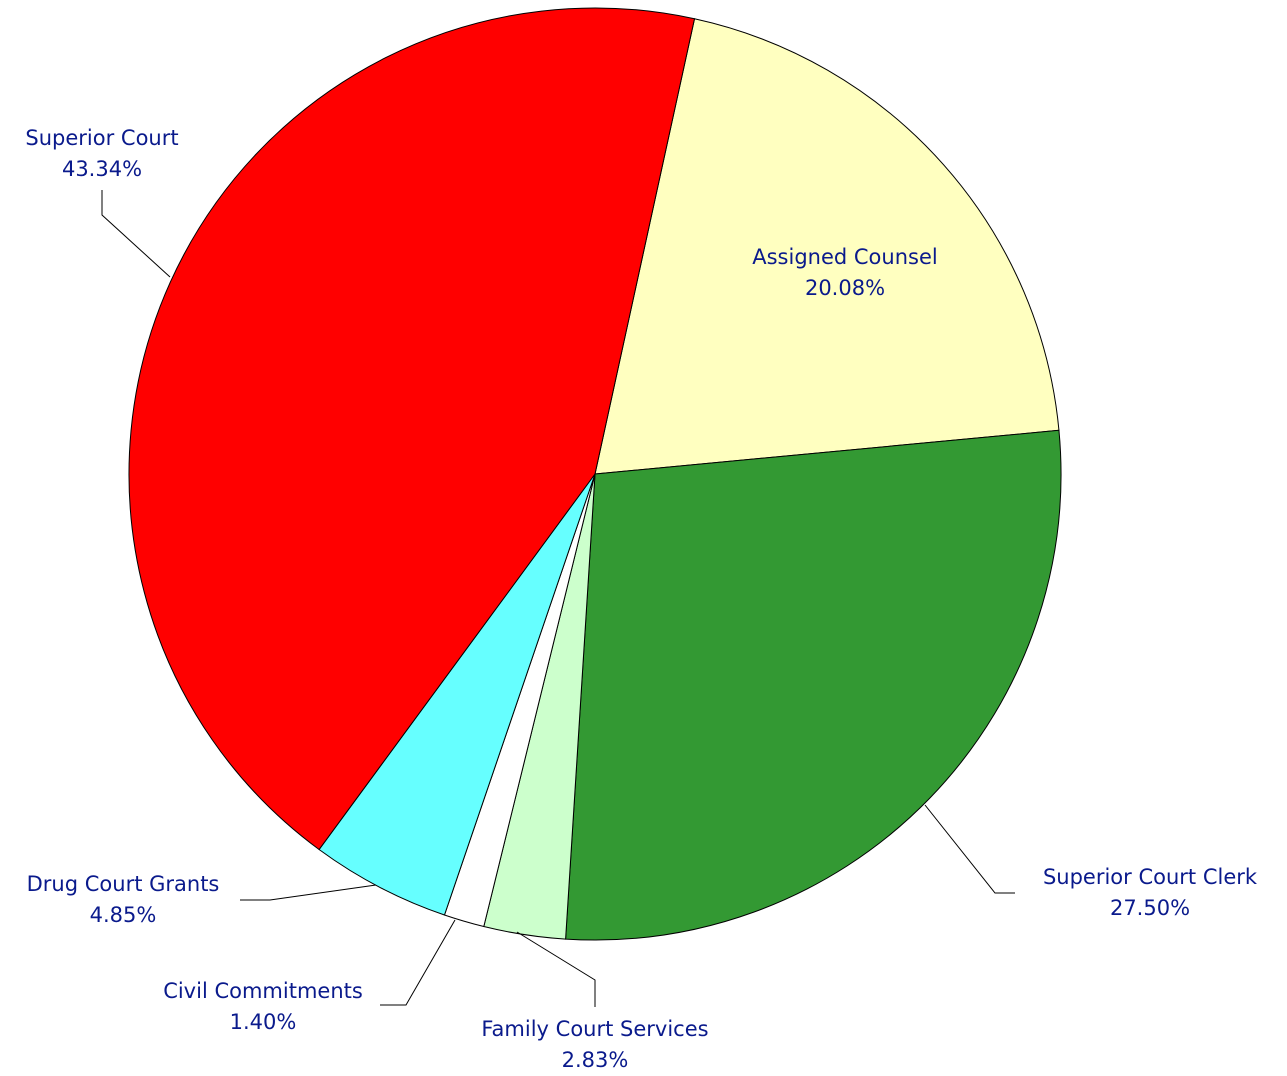 Image resolution: width=1287 pixels, height=1076 pixels. What do you see at coordinates (595, 1060) in the screenshot?
I see `slice-value-family-court-services: 2.83%` at bounding box center [595, 1060].